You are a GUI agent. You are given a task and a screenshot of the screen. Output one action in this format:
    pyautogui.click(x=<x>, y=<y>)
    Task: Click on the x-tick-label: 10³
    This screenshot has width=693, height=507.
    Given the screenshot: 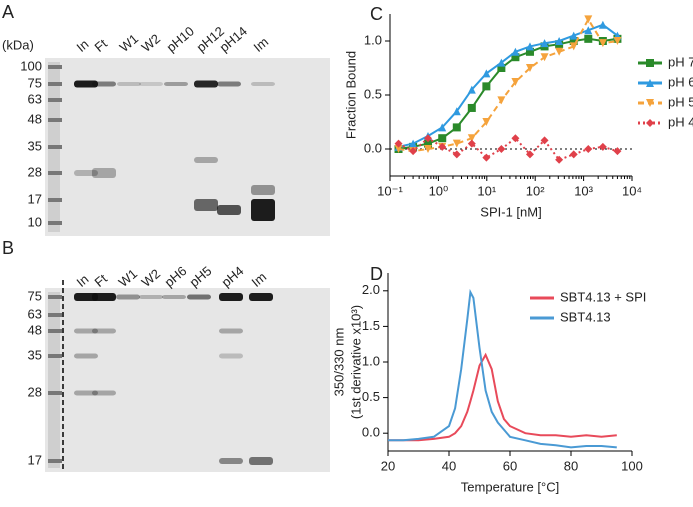 What is the action you would take?
    pyautogui.click(x=583, y=190)
    